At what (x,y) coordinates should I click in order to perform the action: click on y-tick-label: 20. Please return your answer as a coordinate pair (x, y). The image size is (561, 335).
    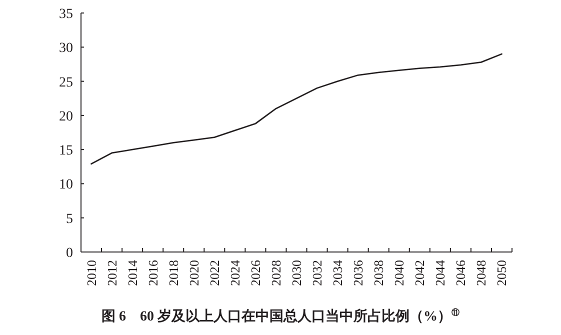
    Looking at the image, I should click on (66, 116).